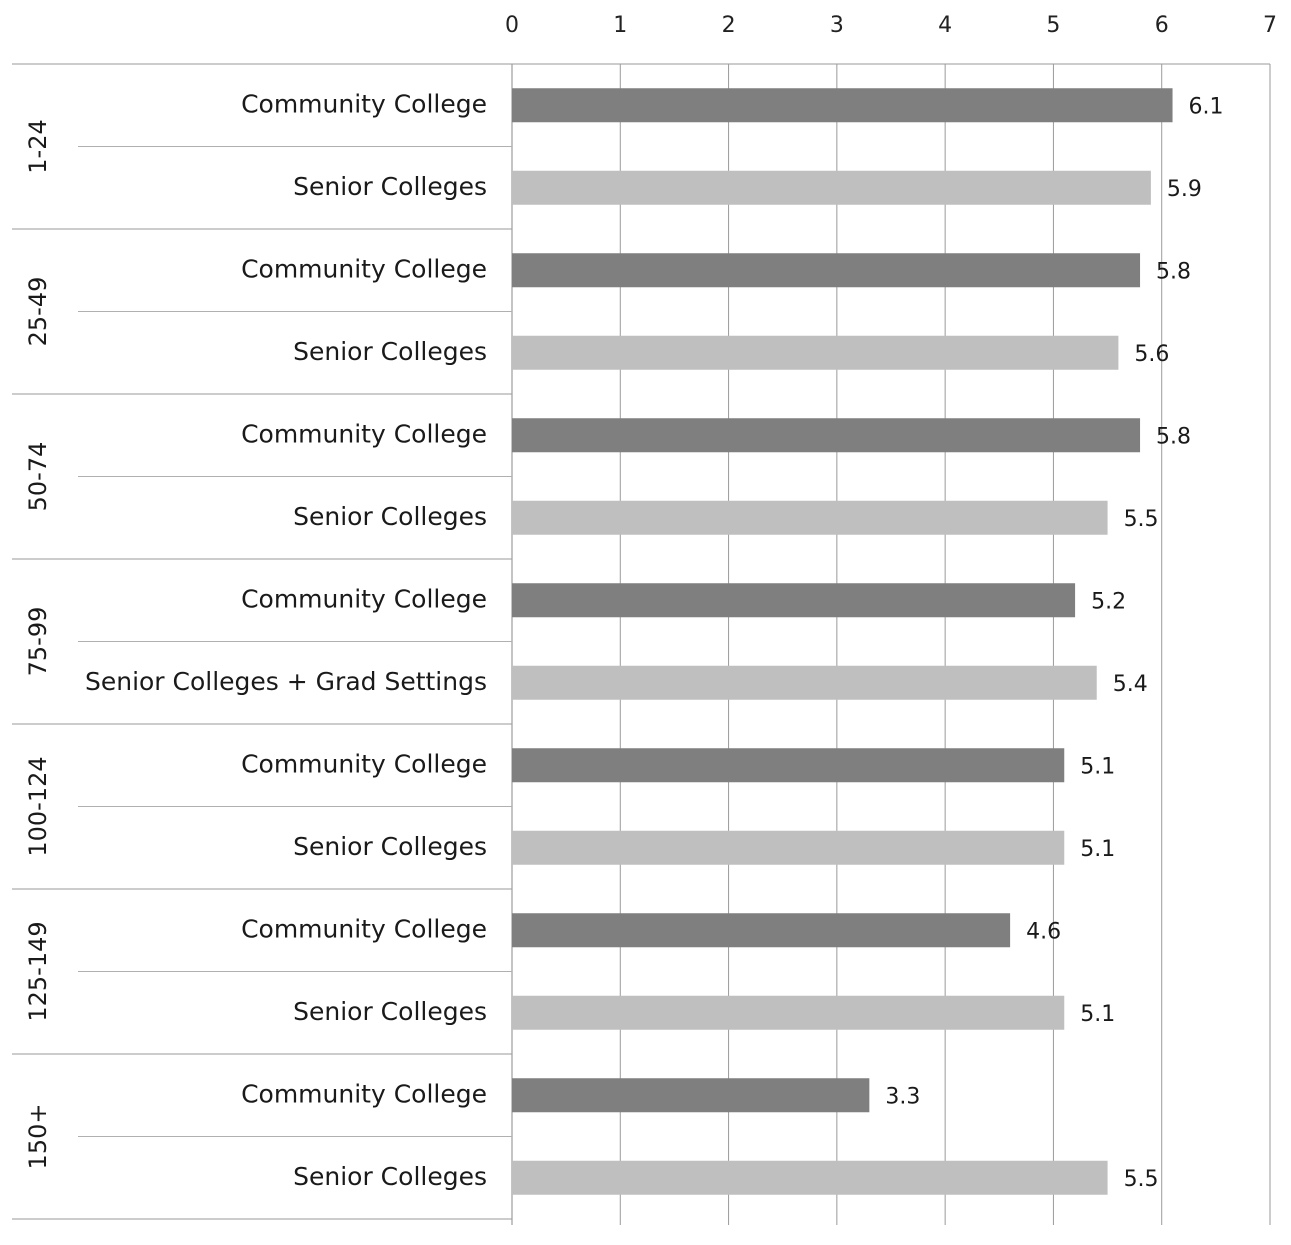 This screenshot has height=1245, width=1291. What do you see at coordinates (620, 25) in the screenshot?
I see `x-tick-label: 1` at bounding box center [620, 25].